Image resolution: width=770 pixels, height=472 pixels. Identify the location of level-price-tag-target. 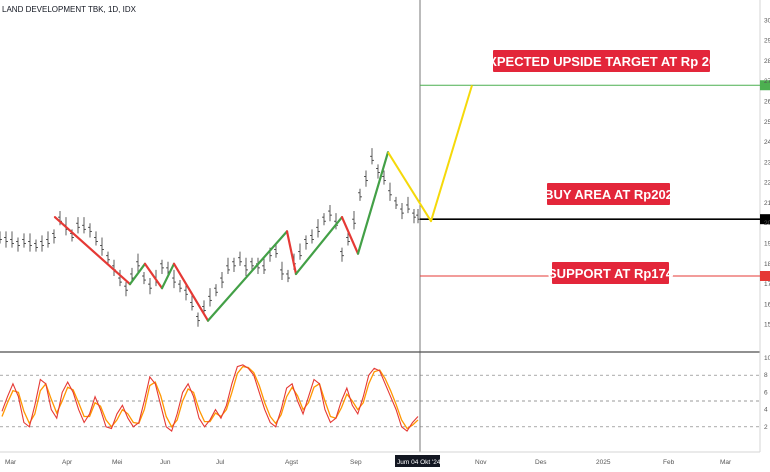
(765, 85).